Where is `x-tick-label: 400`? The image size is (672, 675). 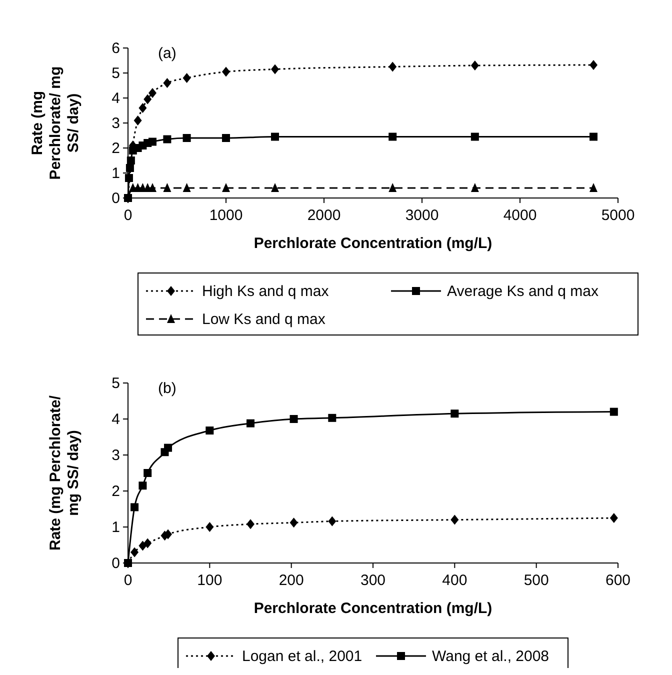 x-tick-label: 400 is located at coordinates (455, 580).